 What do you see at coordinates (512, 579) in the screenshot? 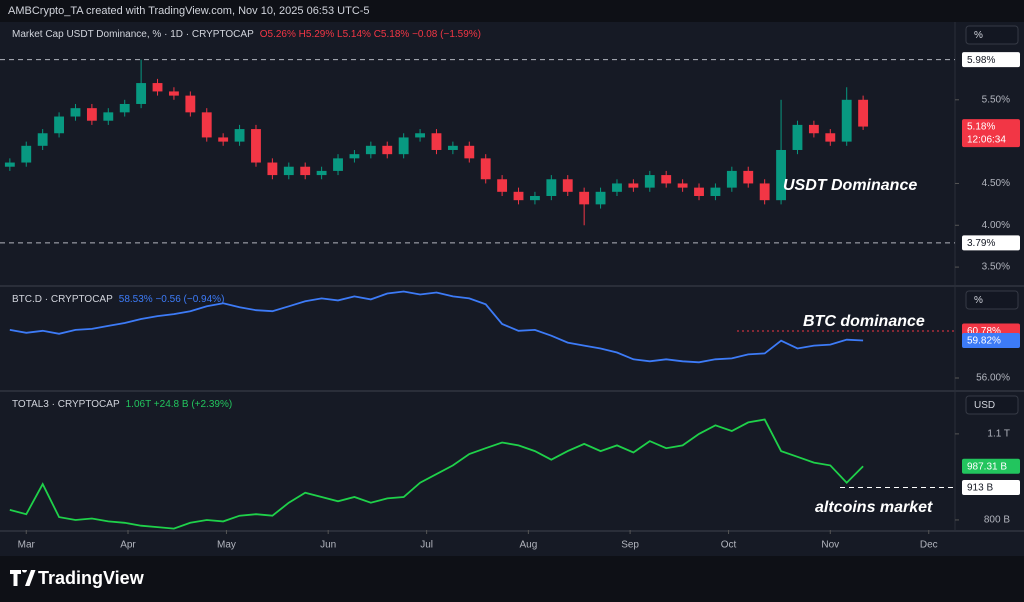
I see `footer: TradingView` at bounding box center [512, 579].